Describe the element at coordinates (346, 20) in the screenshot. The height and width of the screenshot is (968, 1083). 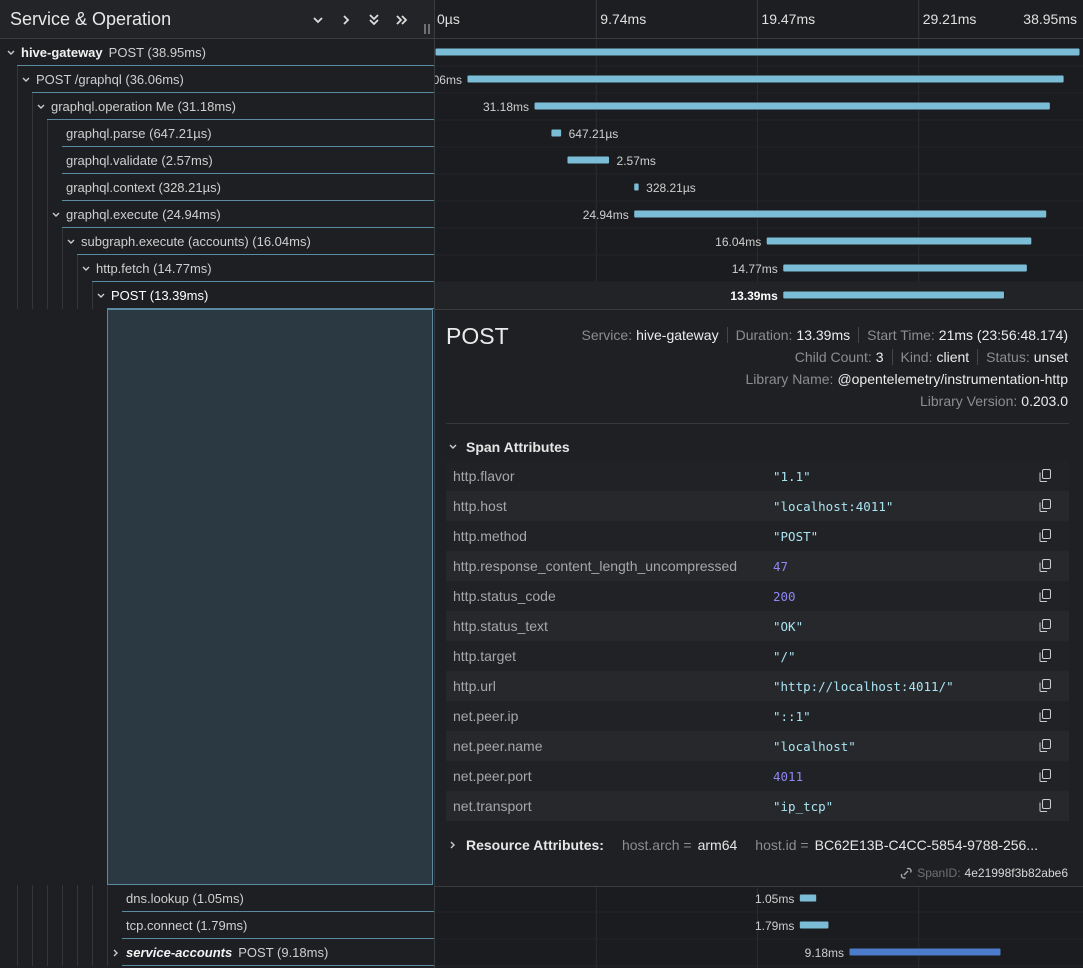
I see `expand-one-button` at that location.